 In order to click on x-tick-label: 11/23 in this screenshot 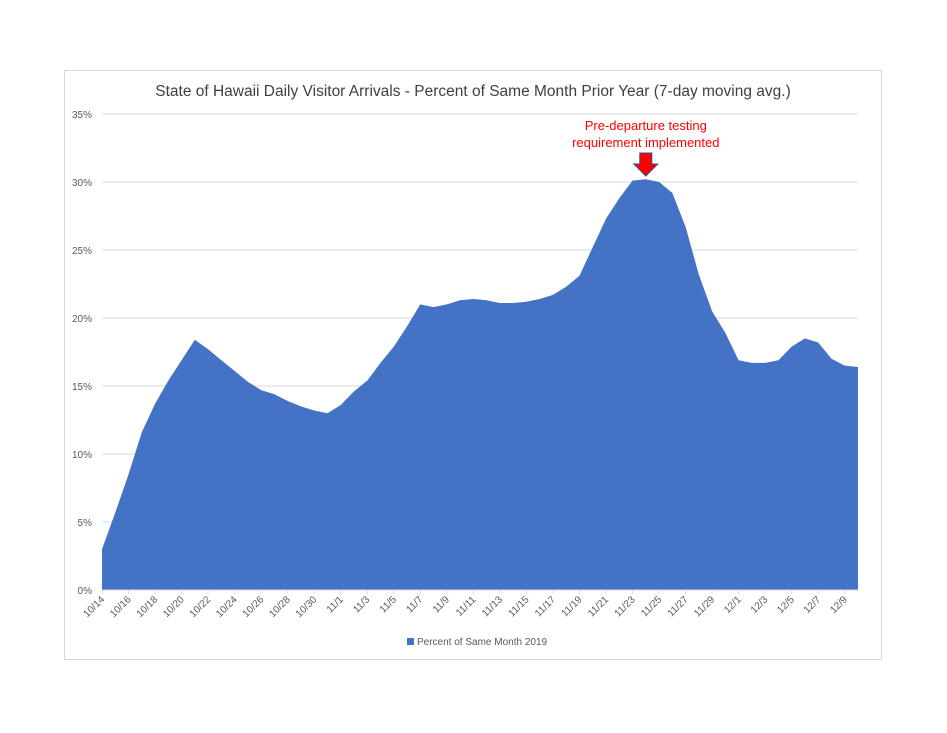, I will do `click(625, 606)`.